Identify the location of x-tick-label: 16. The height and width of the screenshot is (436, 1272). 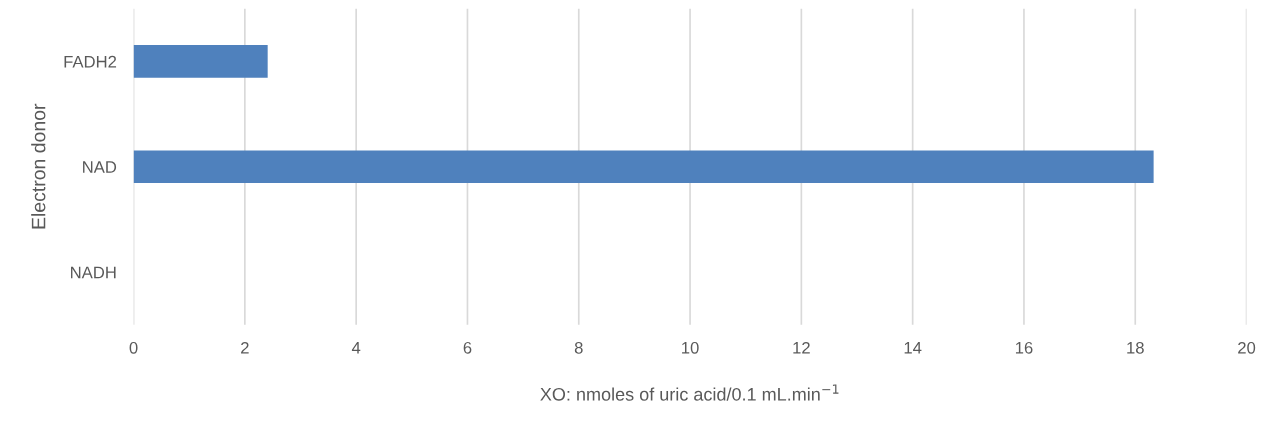
(1024, 347).